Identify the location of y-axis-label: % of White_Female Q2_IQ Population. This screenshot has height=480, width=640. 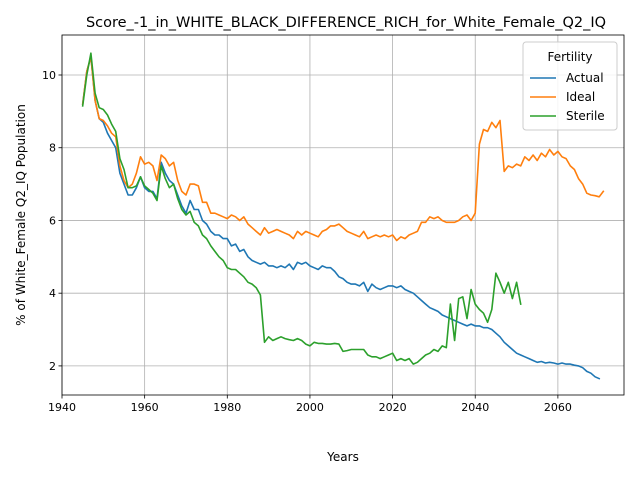
(21, 215).